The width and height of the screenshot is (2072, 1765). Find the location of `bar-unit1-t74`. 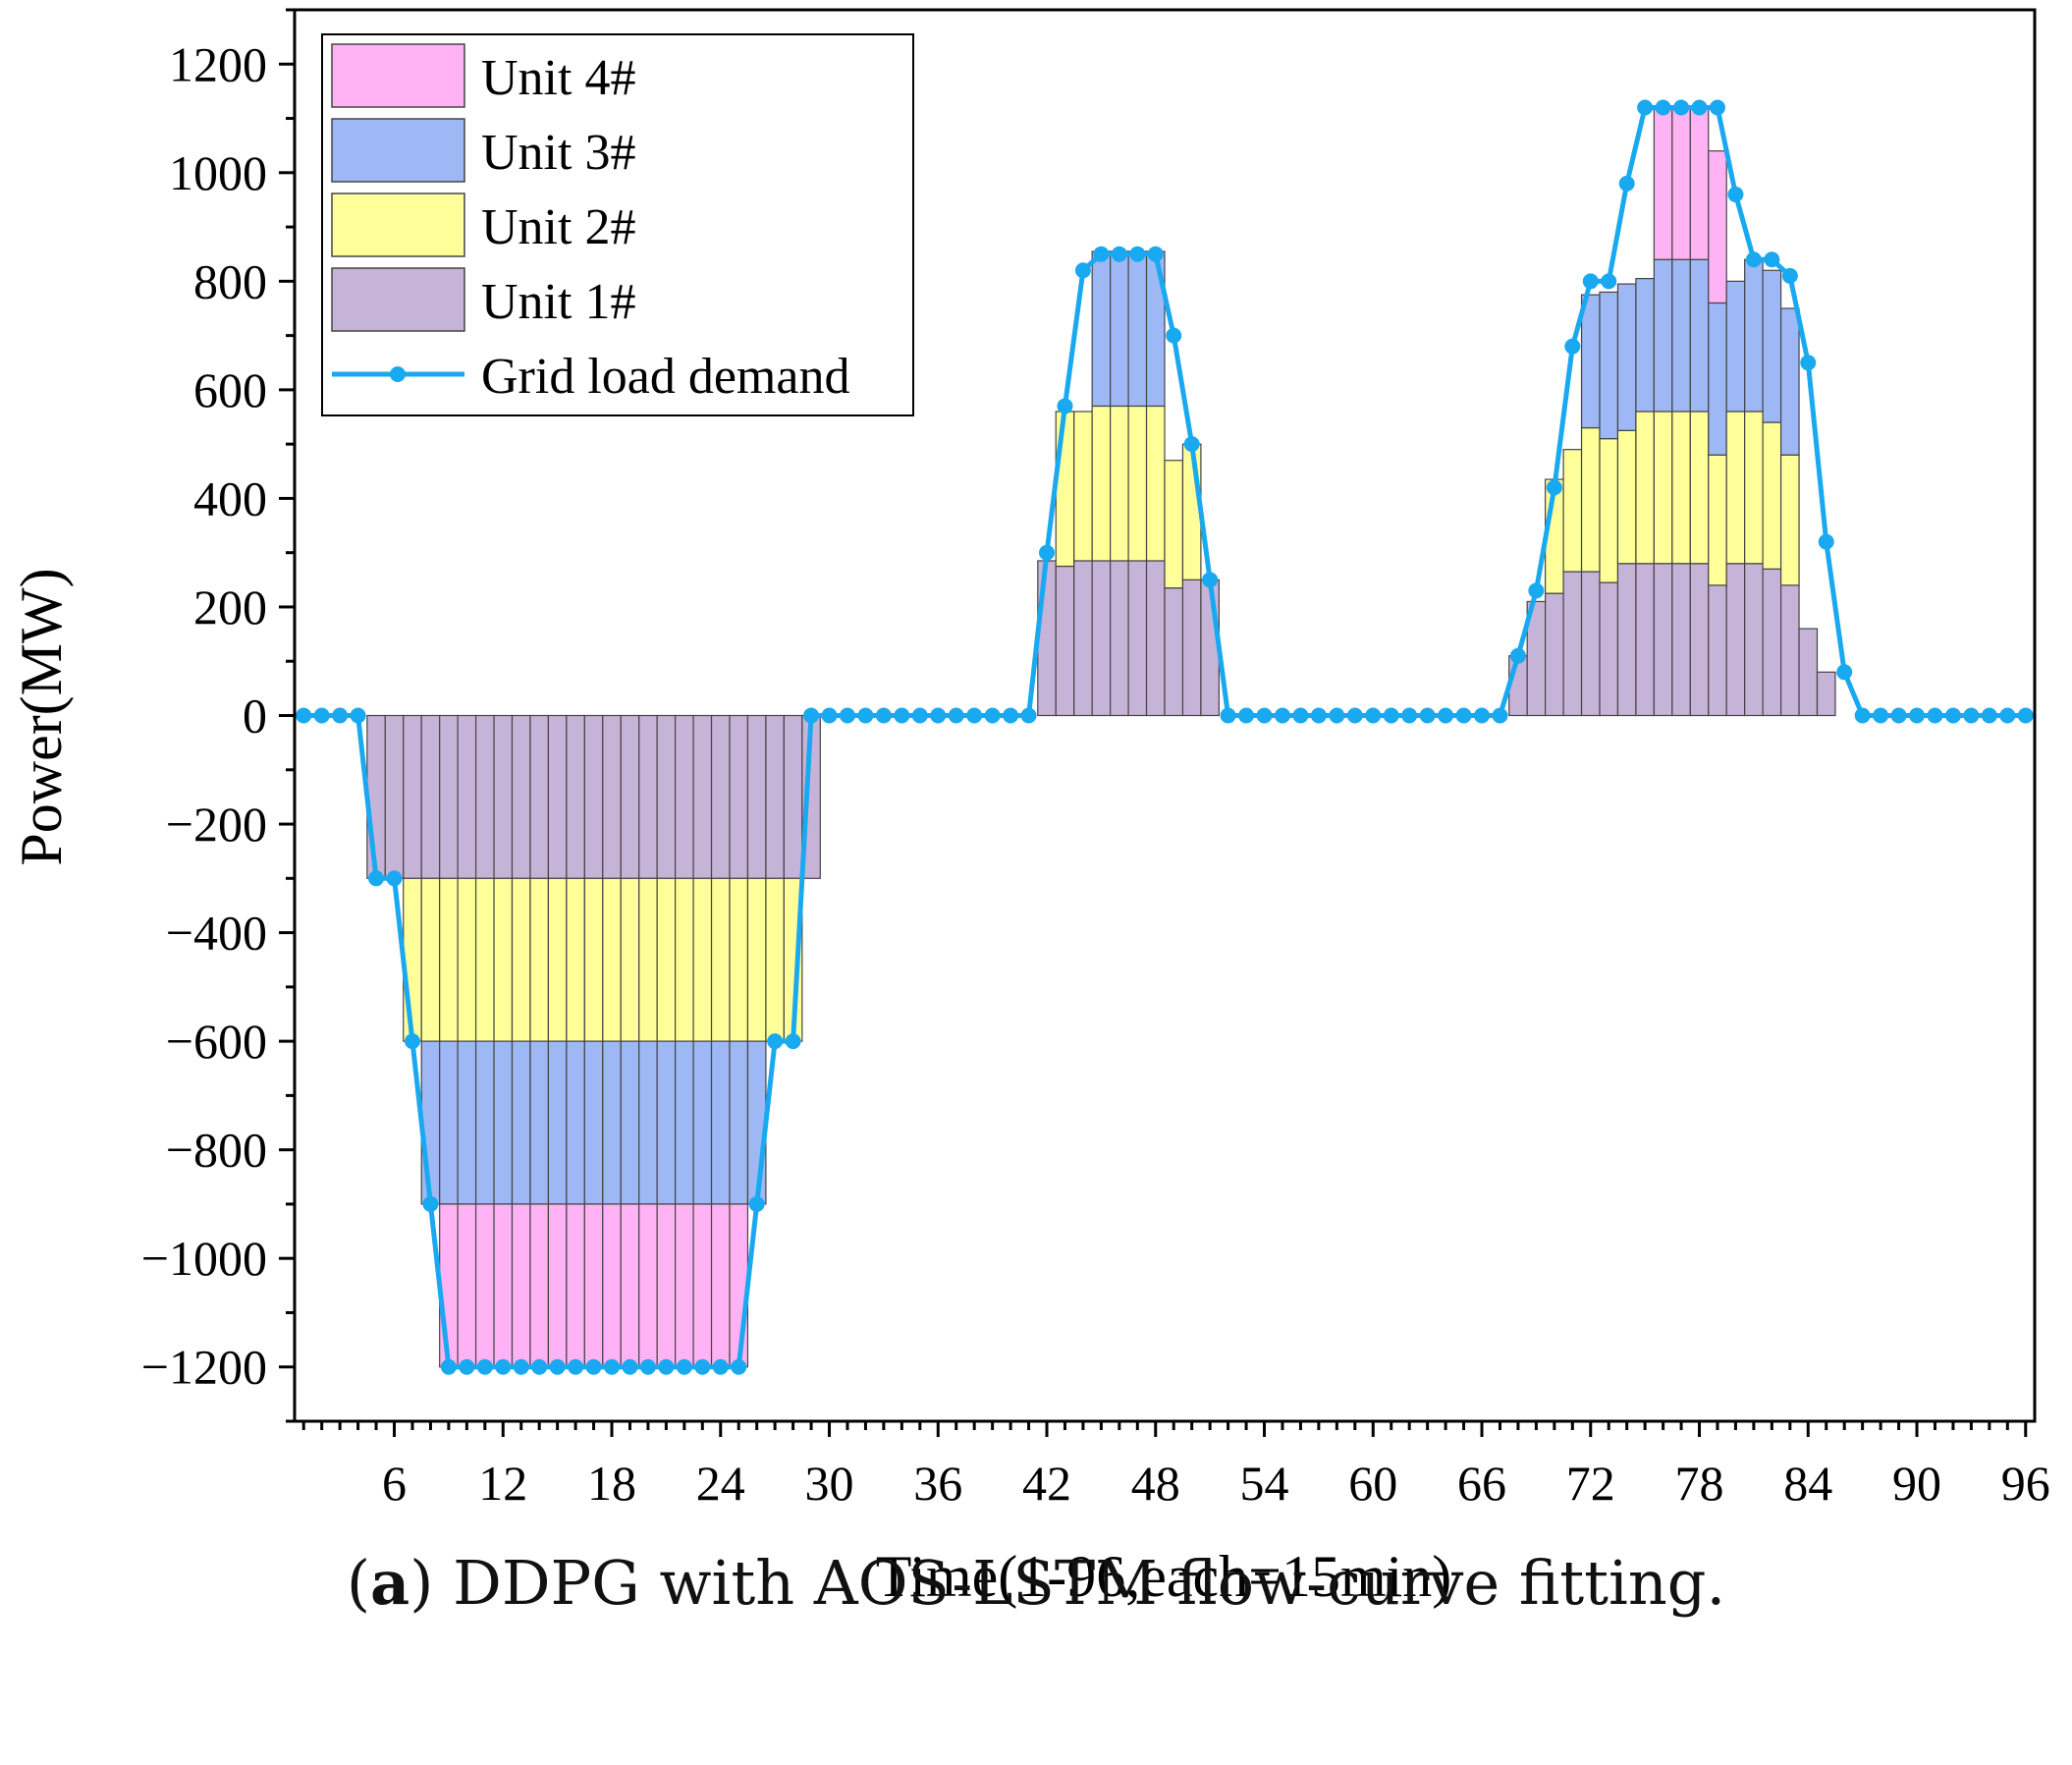

bar-unit1-t74 is located at coordinates (1626, 640).